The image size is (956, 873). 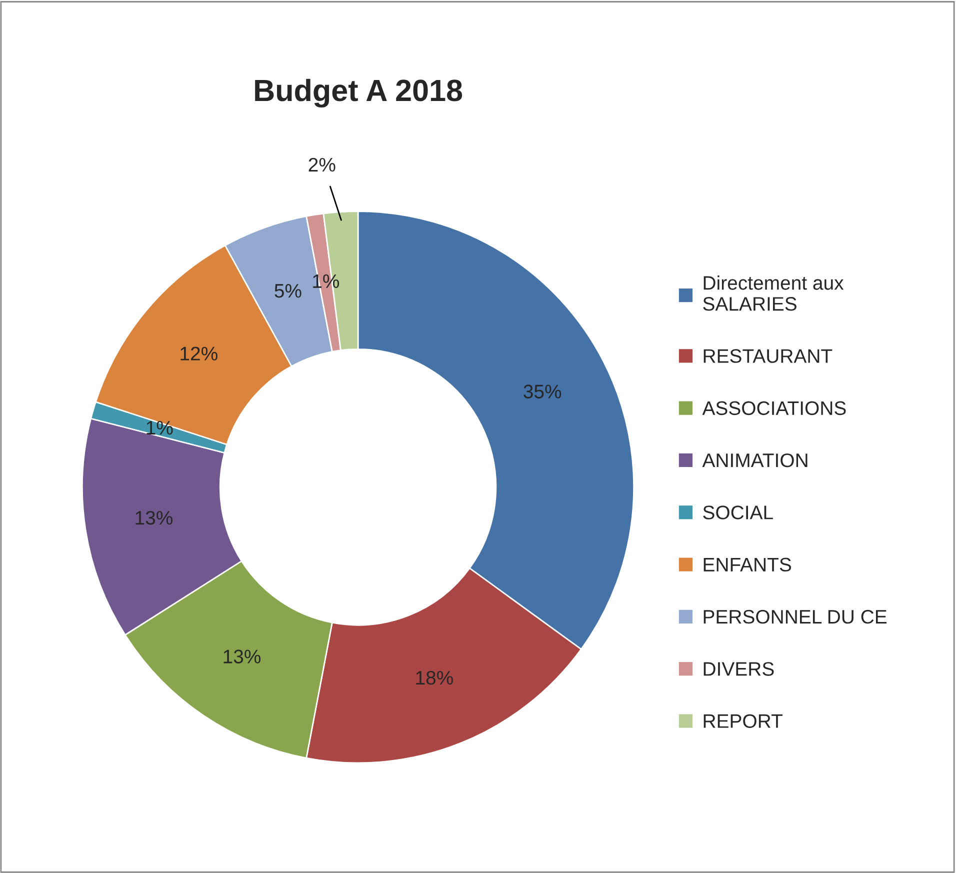 I want to click on legend-label: ANIMATION, so click(x=755, y=460).